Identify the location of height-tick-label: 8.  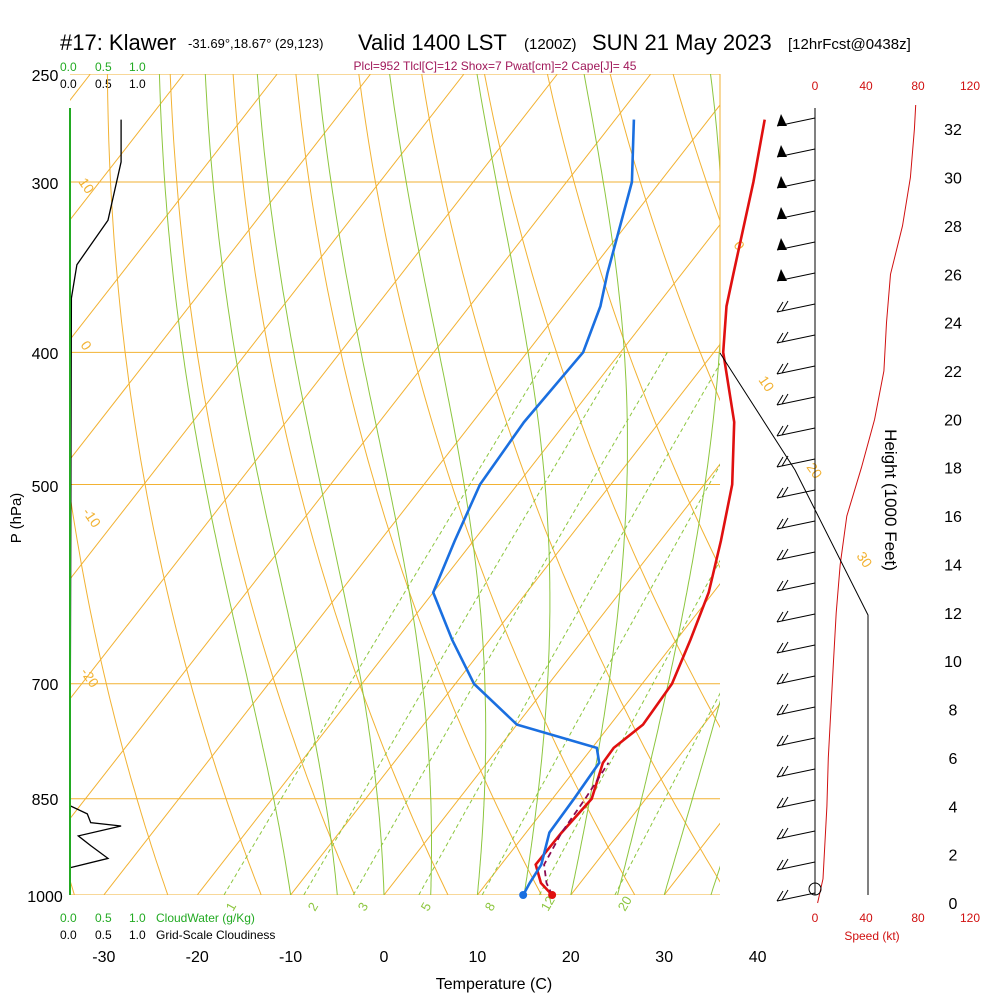
(953, 711).